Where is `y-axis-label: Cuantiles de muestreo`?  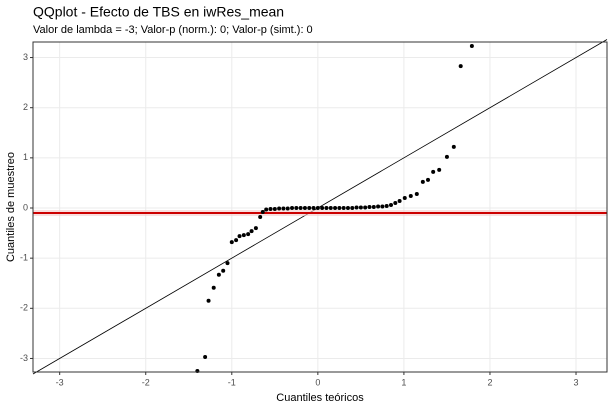
y-axis-label: Cuantiles de muestreo is located at coordinates (11, 207).